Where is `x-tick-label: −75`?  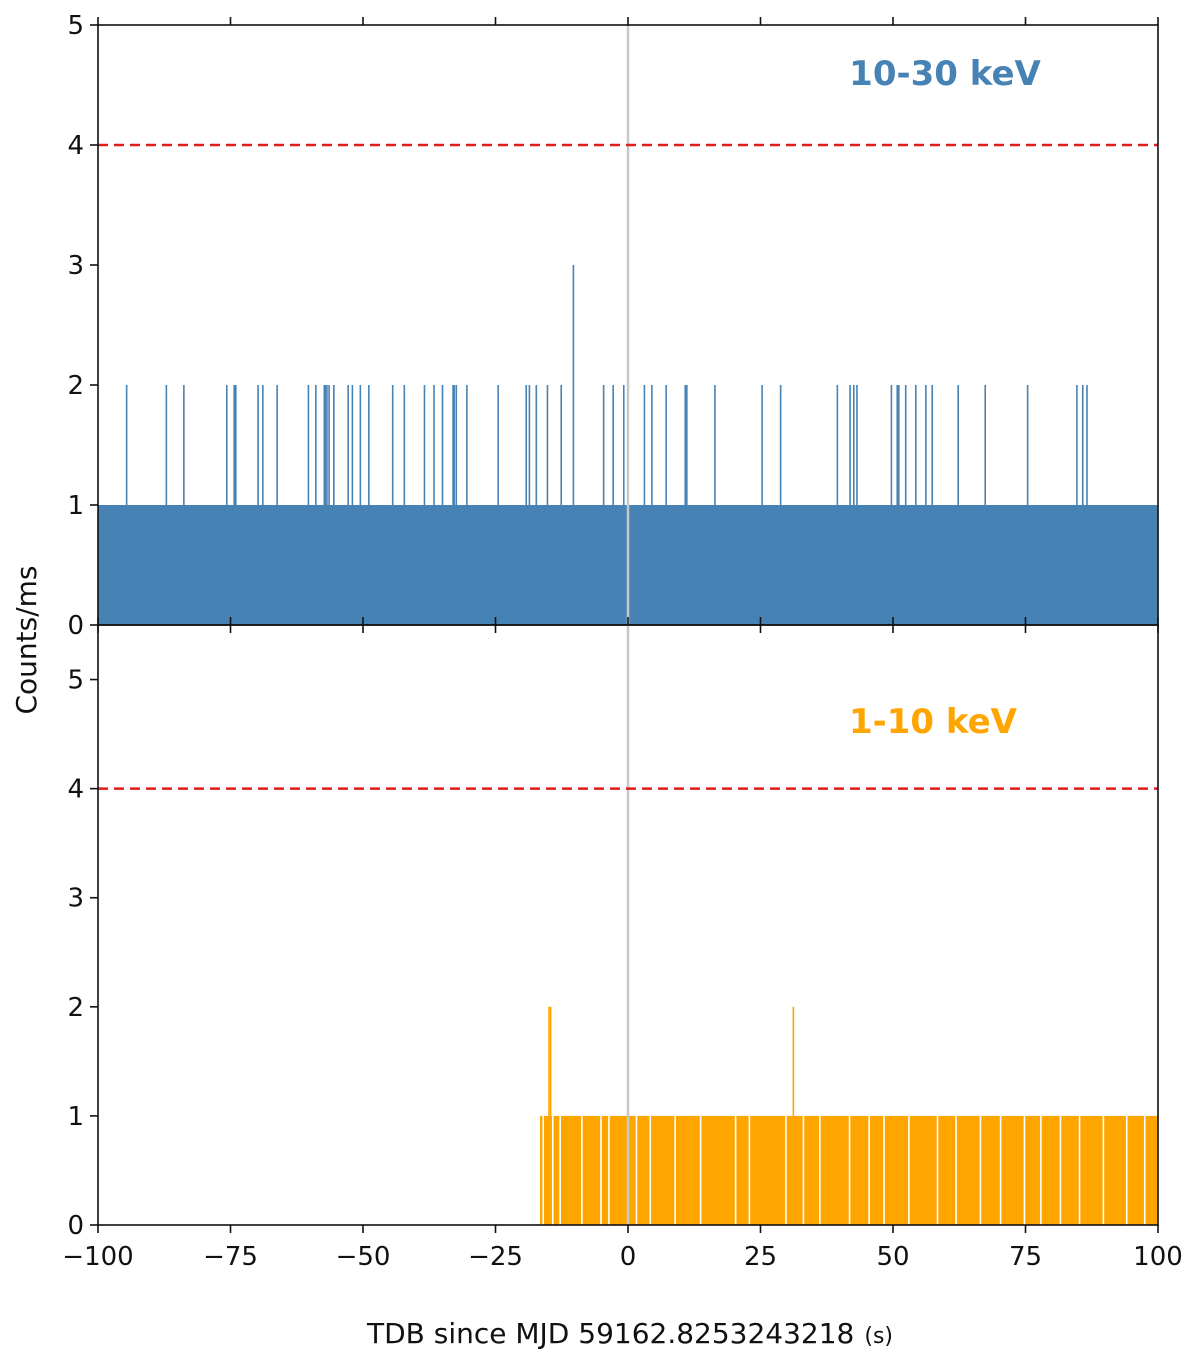 x-tick-label: −75 is located at coordinates (230, 1257).